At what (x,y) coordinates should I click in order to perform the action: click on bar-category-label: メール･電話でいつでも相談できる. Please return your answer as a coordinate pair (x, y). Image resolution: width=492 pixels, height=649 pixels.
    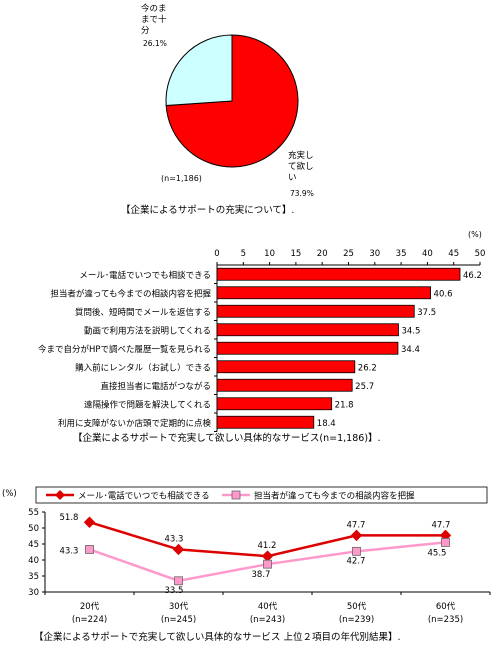
    Looking at the image, I should click on (145, 275).